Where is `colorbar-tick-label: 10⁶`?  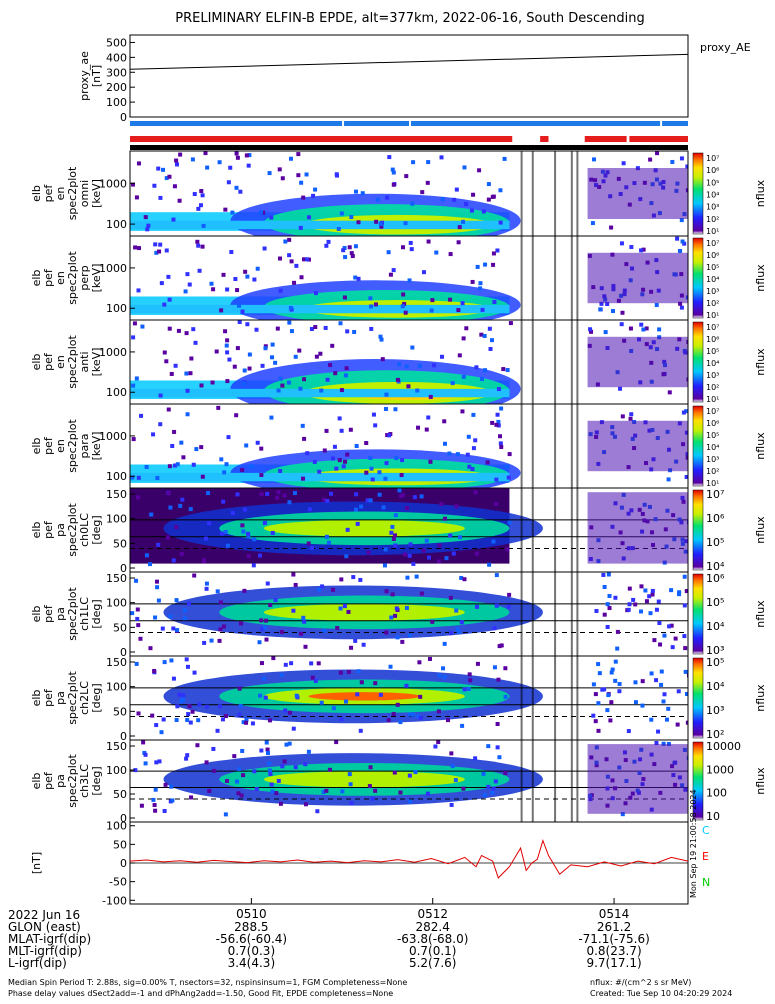 colorbar-tick-label: 10⁶ is located at coordinates (715, 518).